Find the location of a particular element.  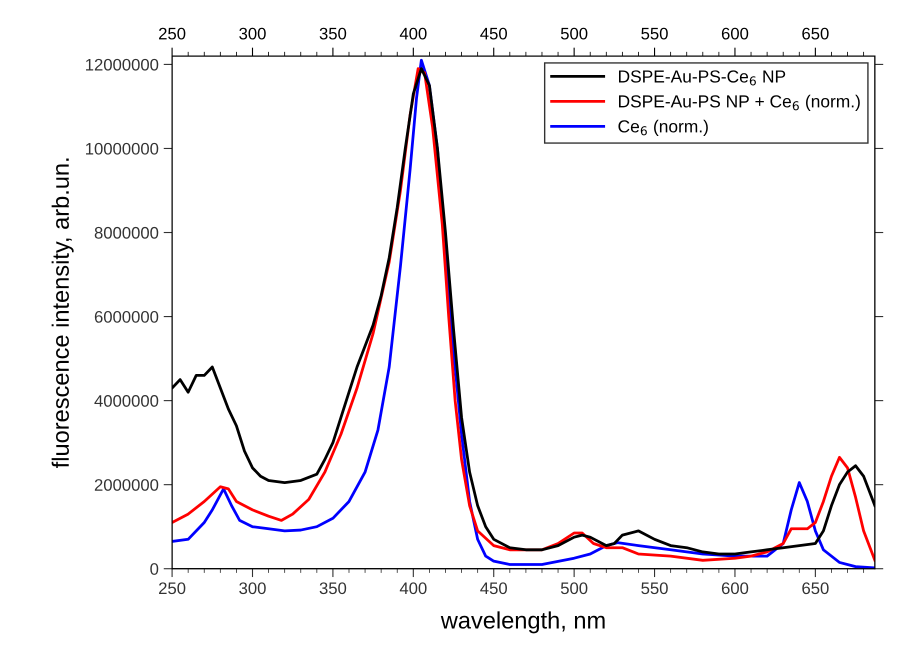

y-tick-label: 6000000 is located at coordinates (126, 316).